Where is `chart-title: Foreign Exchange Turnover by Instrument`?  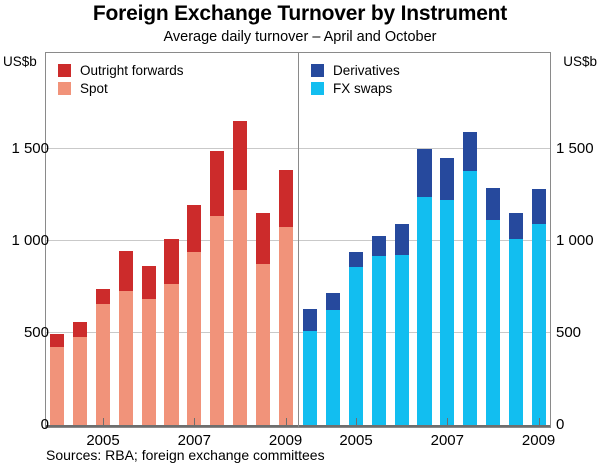 chart-title: Foreign Exchange Turnover by Instrument is located at coordinates (300, 13).